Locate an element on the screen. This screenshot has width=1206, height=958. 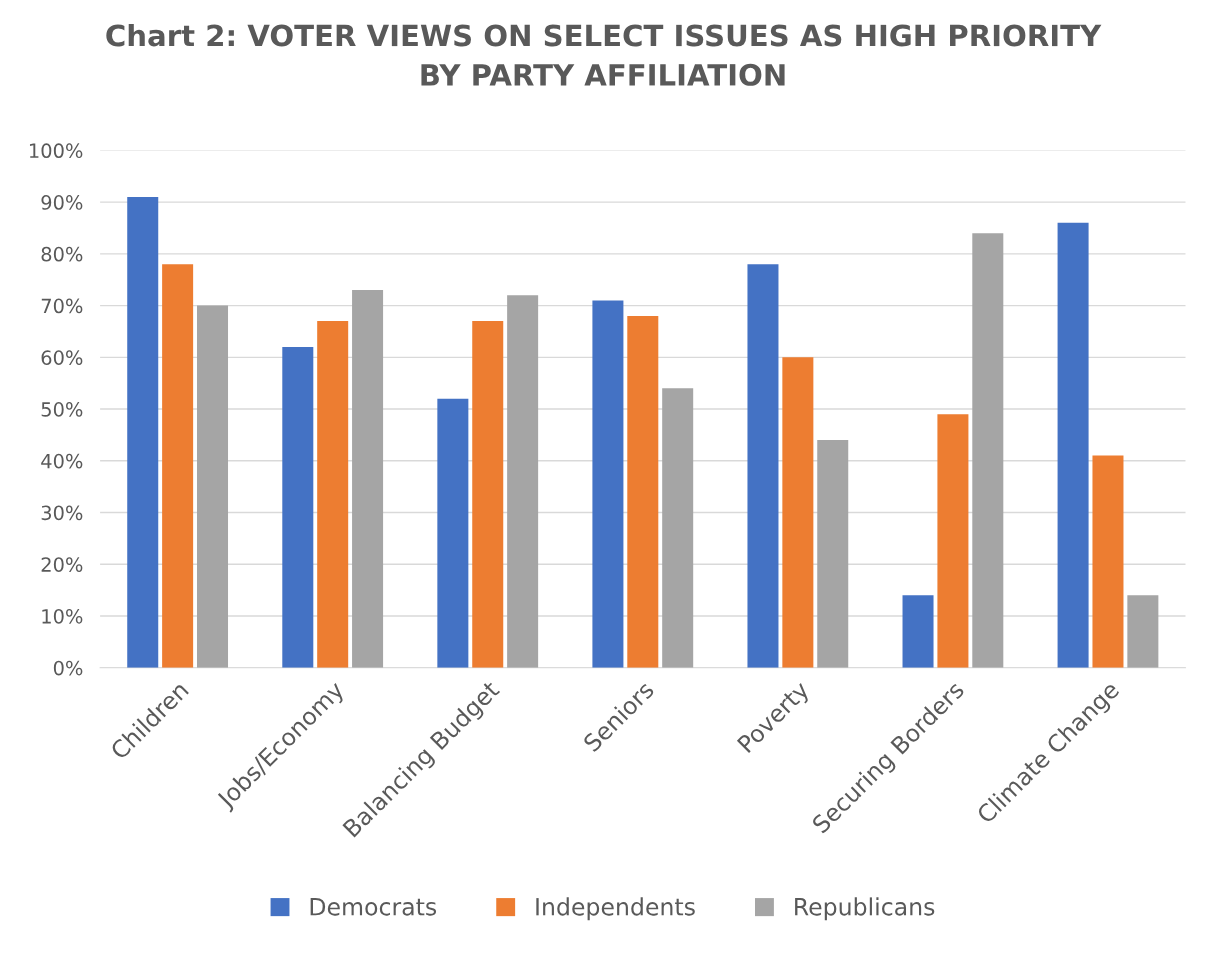
y-tick-label: 50% is located at coordinates (62, 409).